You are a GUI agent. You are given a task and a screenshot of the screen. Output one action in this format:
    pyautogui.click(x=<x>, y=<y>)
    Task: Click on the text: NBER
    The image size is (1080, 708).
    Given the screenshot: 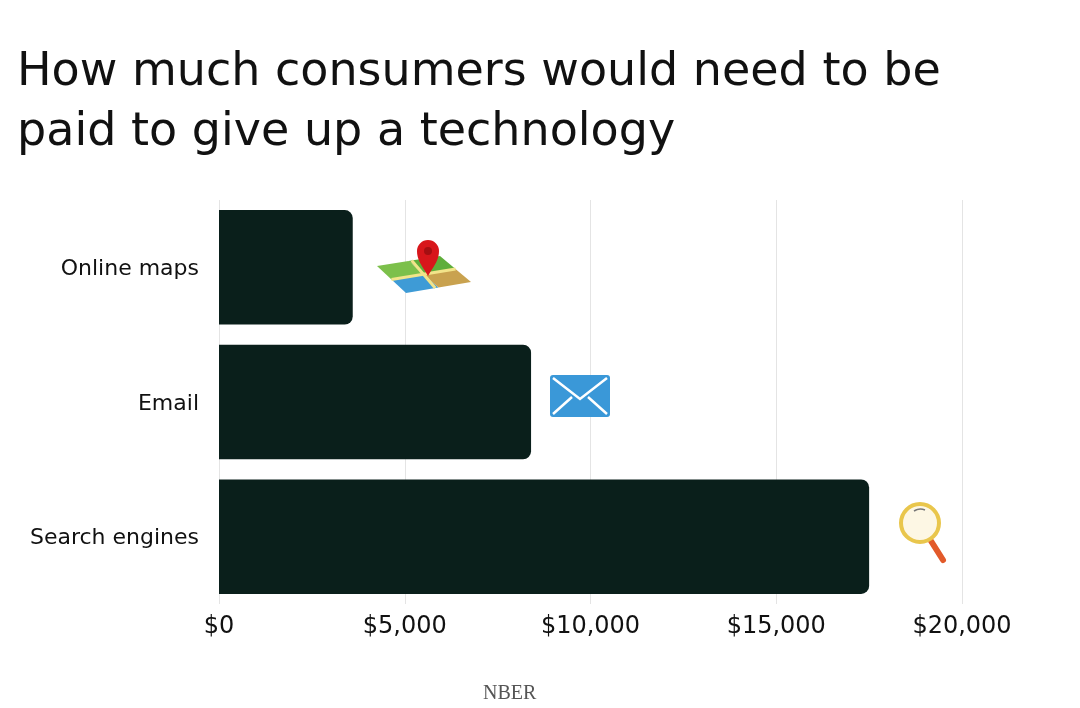 What is the action you would take?
    pyautogui.click(x=510, y=692)
    